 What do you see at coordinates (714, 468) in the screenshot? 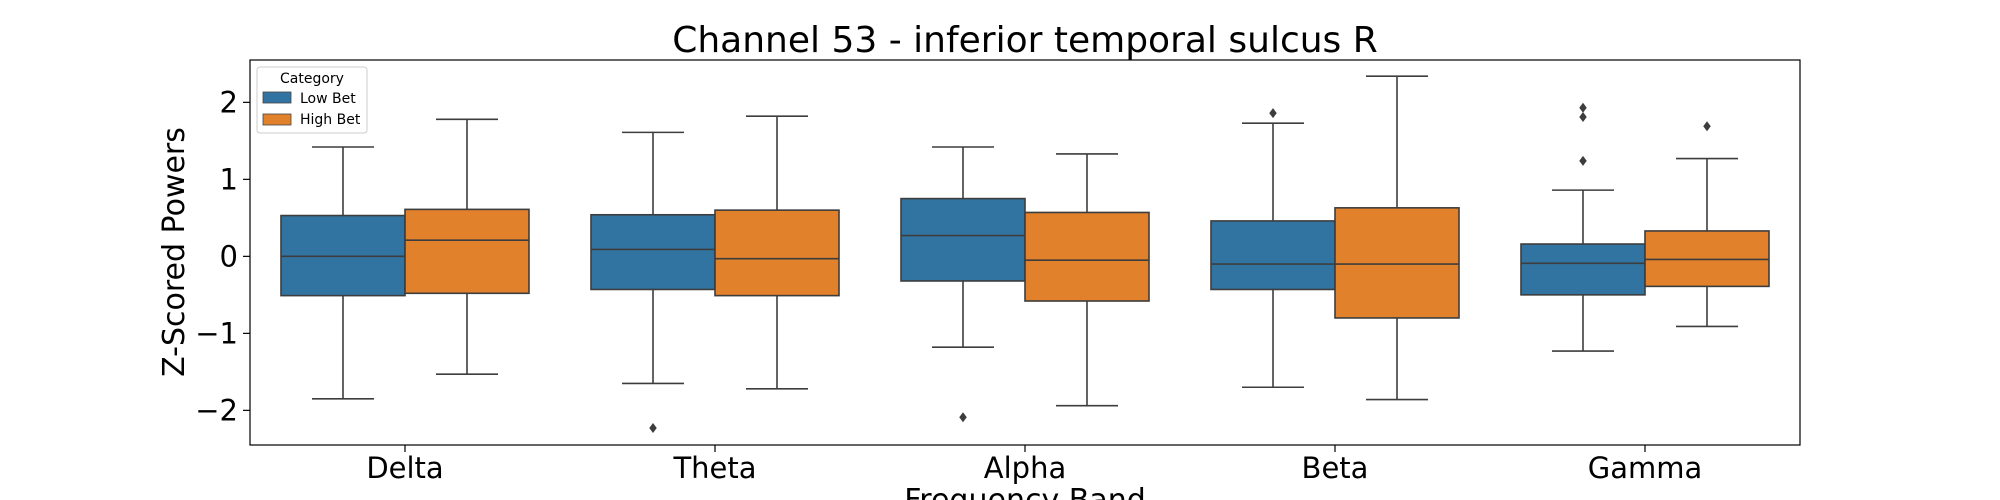
I see `x-tick-label: Theta` at bounding box center [714, 468].